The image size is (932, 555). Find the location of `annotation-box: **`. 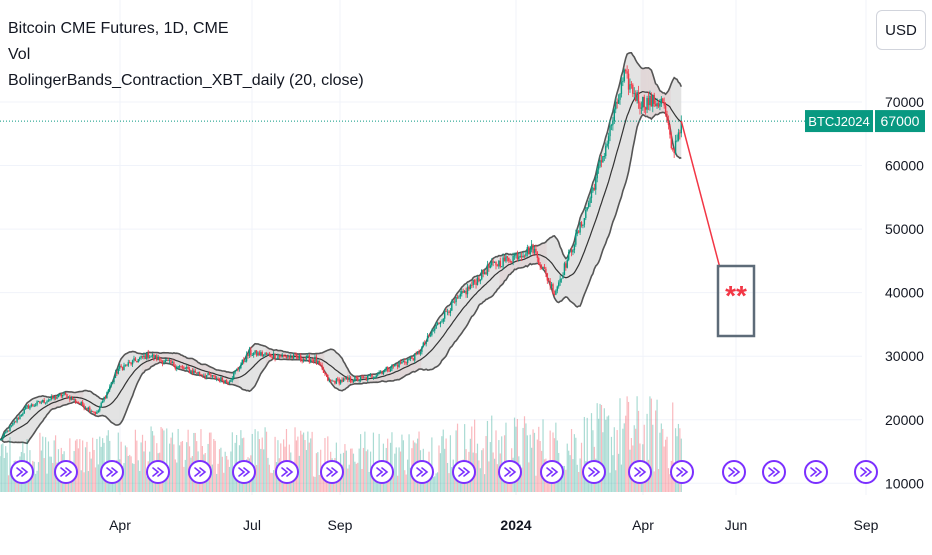

annotation-box: ** is located at coordinates (736, 301).